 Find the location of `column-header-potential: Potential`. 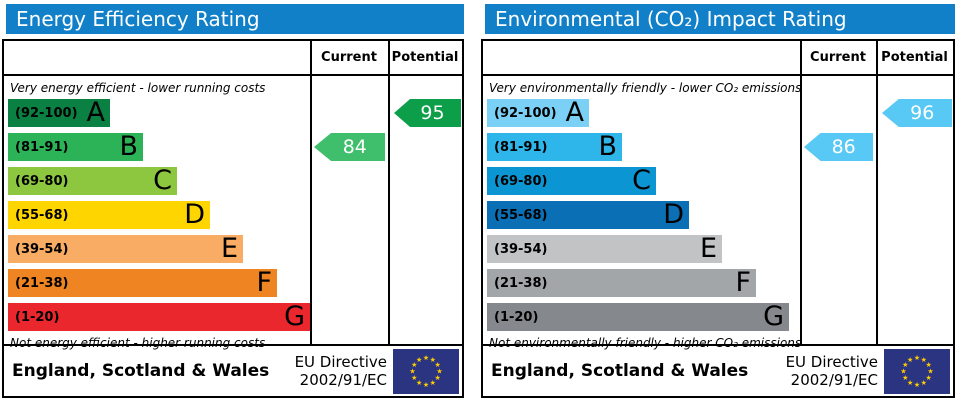

column-header-potential: Potential is located at coordinates (914, 57).